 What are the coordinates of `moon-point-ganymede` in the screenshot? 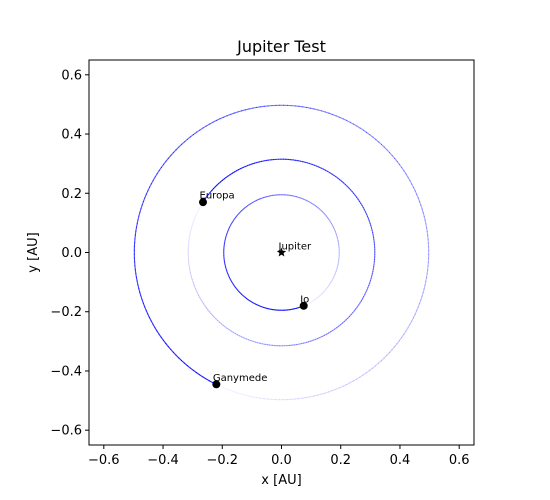 It's located at (216, 384).